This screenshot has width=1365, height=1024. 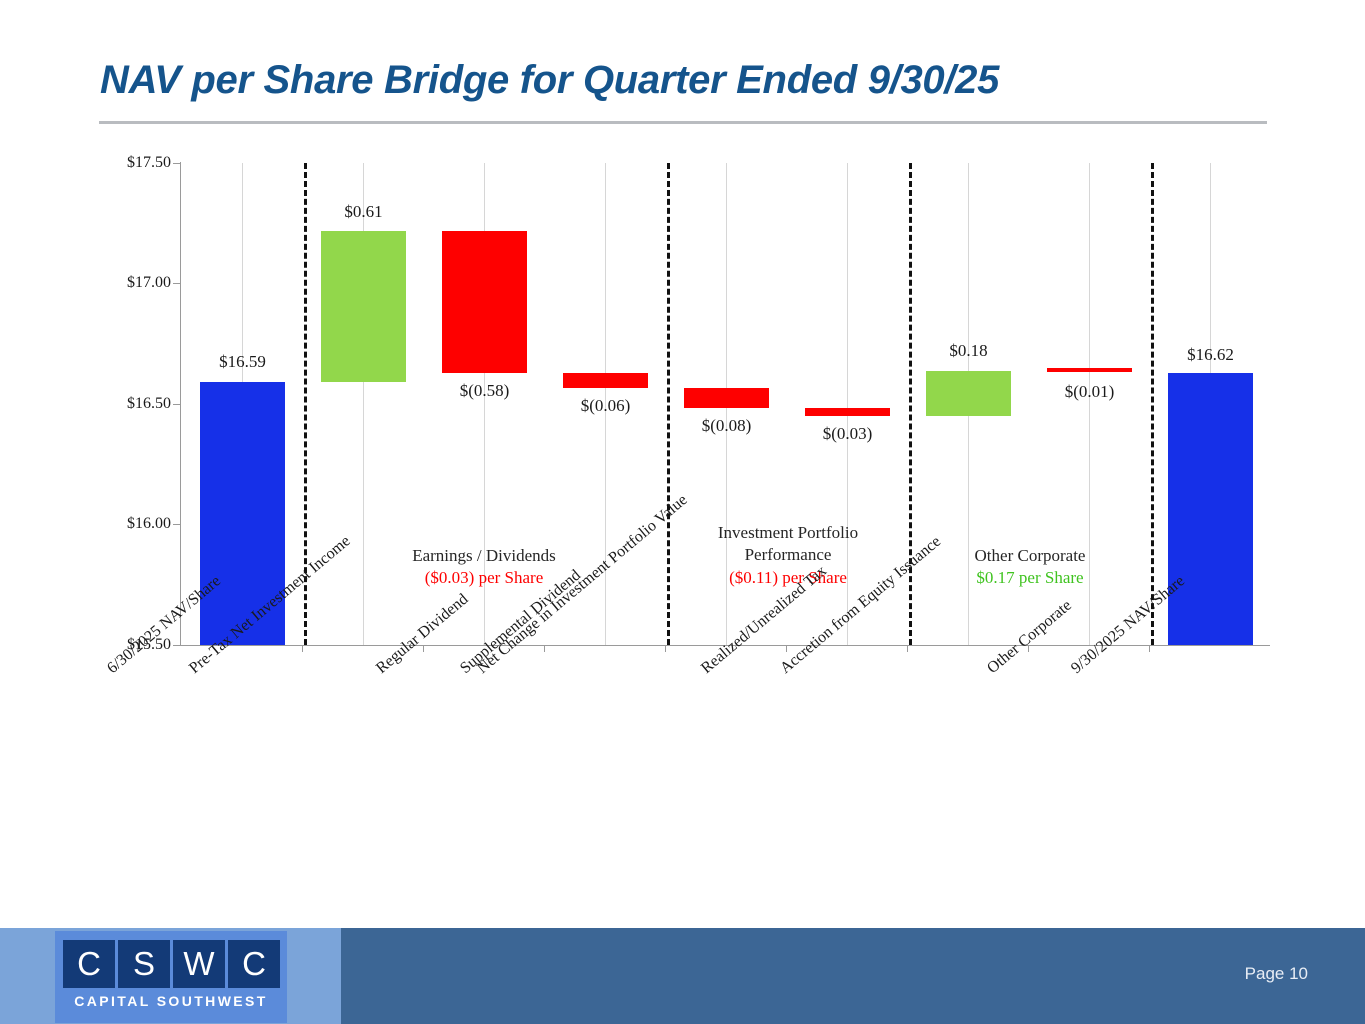 I want to click on logo-tagline: CAPITAL SOUTHWEST, so click(x=171, y=1001).